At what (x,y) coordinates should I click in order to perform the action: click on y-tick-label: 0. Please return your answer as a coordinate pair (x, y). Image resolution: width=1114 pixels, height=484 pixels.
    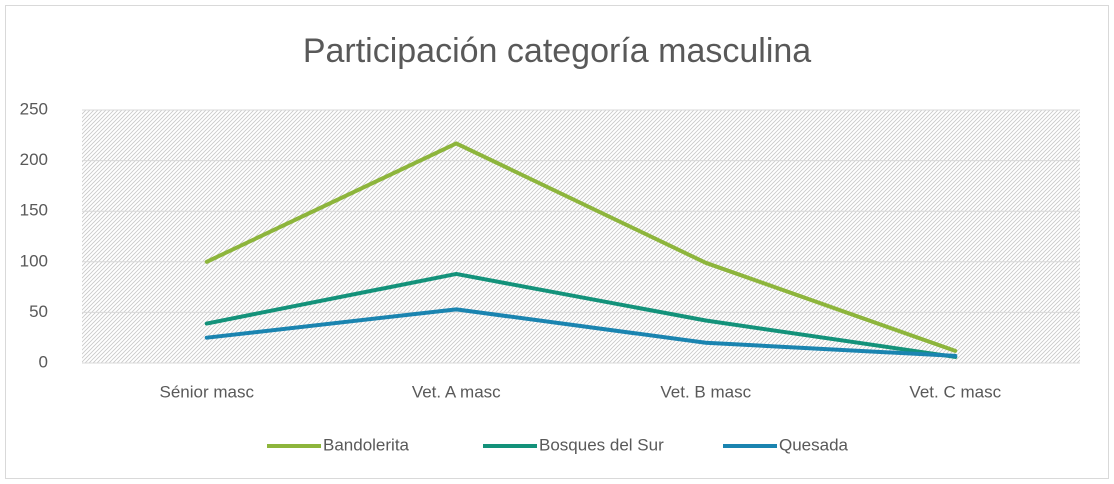
    Looking at the image, I should click on (43, 361).